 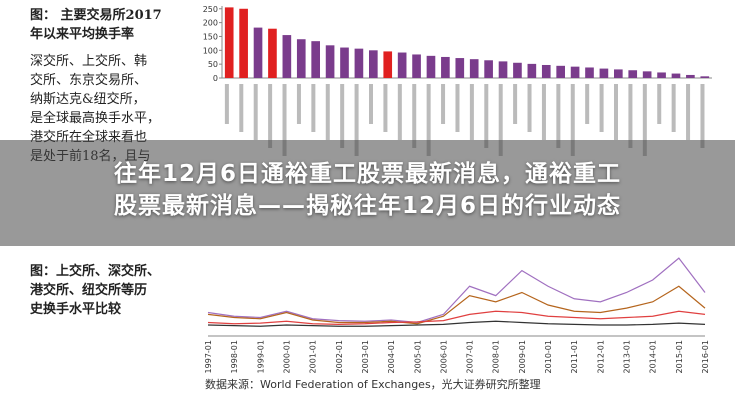 What do you see at coordinates (88, 99) in the screenshot?
I see `text-line: 纳斯达克&纽交所，` at bounding box center [88, 99].